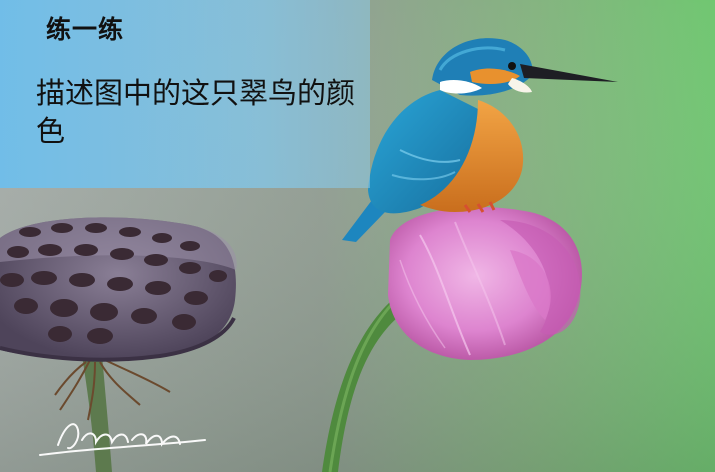  I want to click on pod-roots, so click(112, 390).